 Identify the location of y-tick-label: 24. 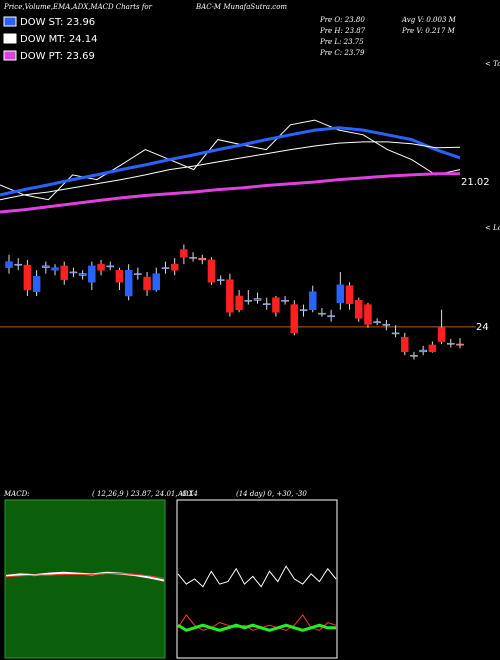
(482, 327).